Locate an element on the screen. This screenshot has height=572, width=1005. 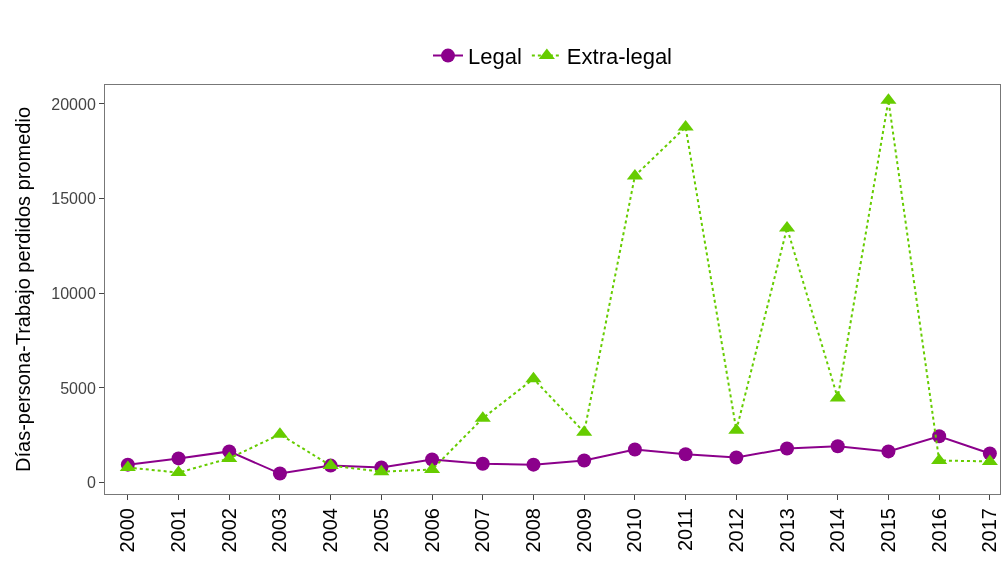
x-tick-label: 2005 is located at coordinates (380, 530).